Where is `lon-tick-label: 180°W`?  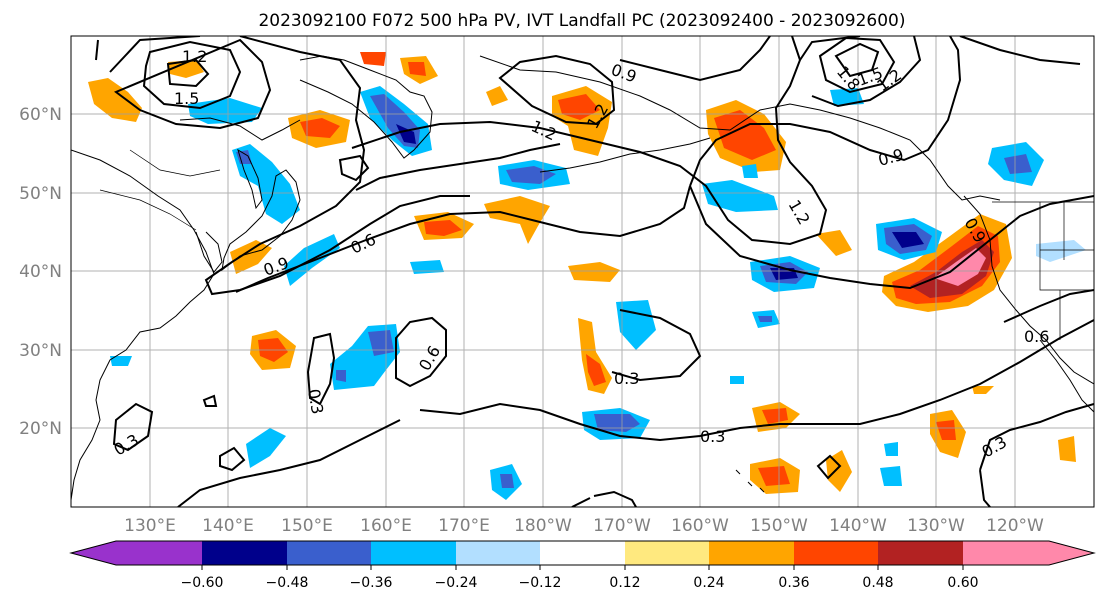 lon-tick-label: 180°W is located at coordinates (543, 526).